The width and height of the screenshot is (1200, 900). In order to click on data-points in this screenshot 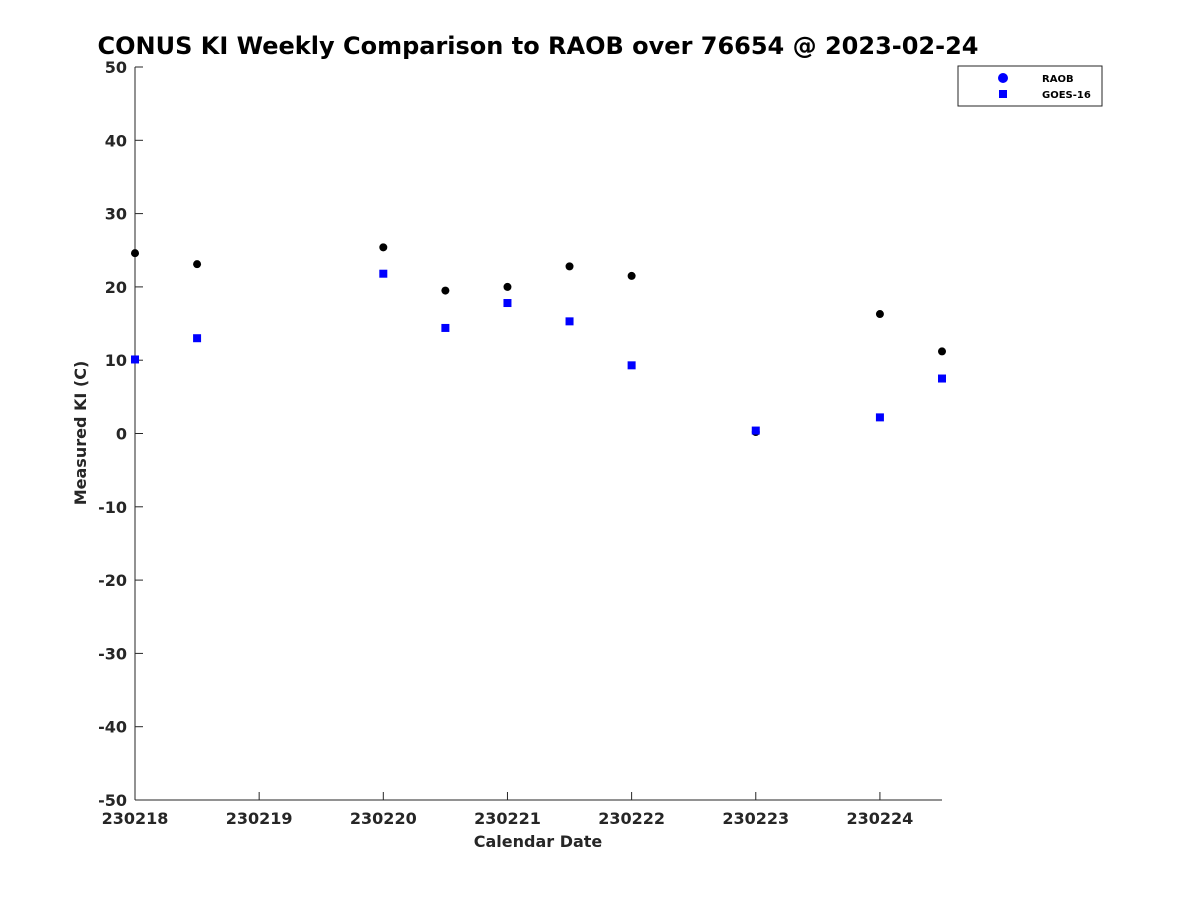, I will do `click(538, 340)`.